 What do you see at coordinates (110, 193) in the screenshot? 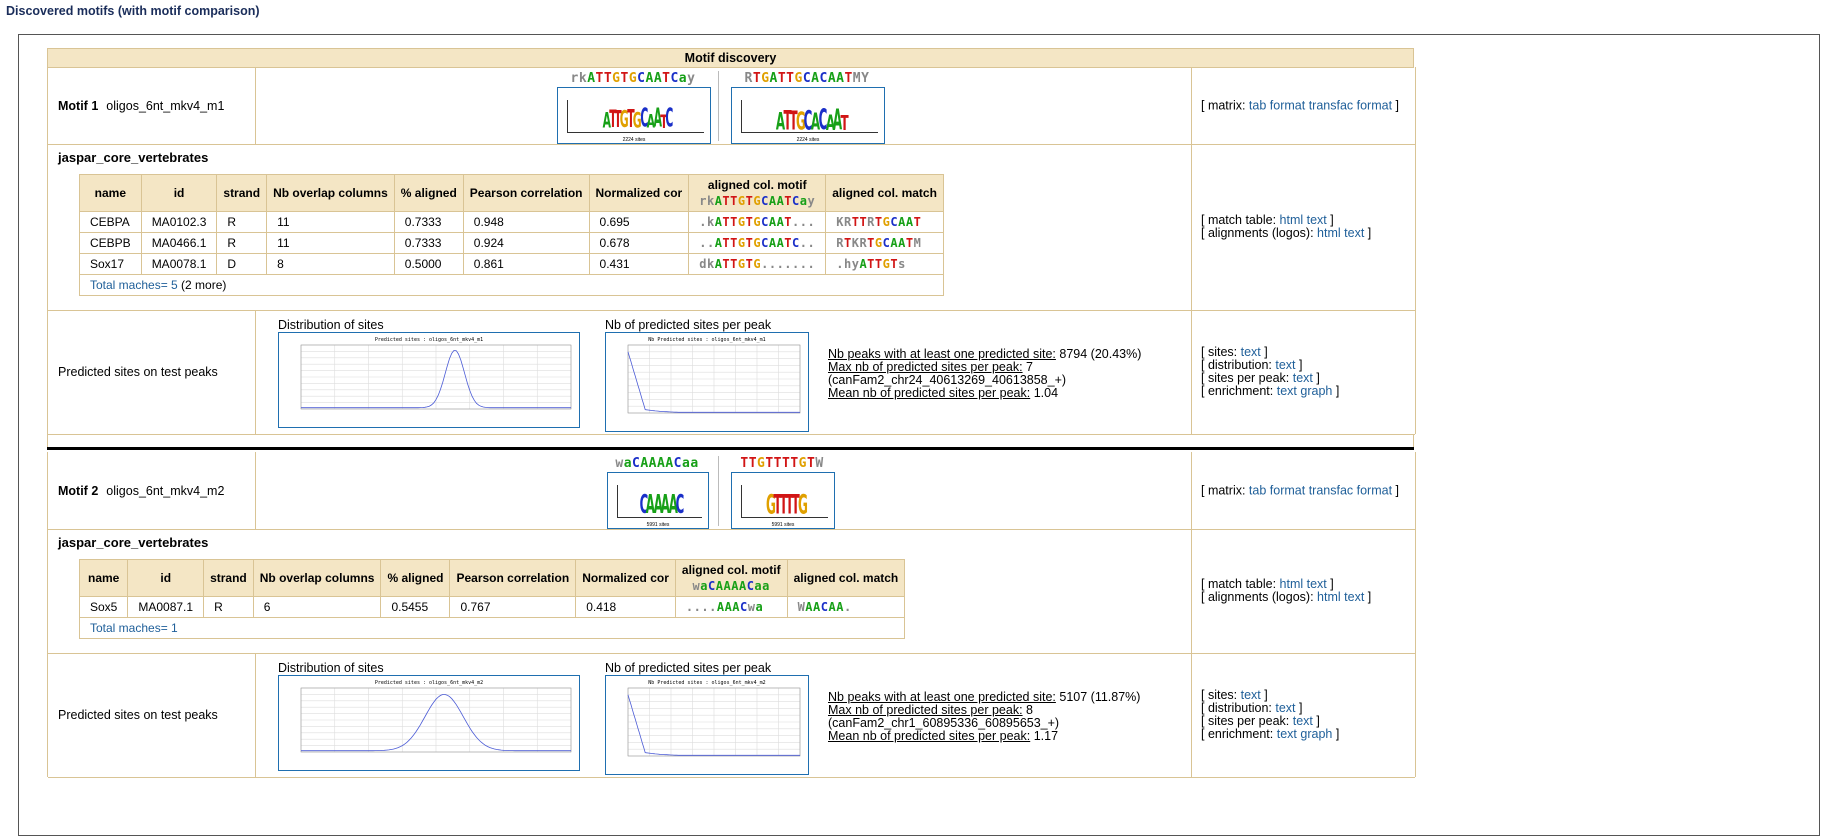
I see `col-header-name: name` at bounding box center [110, 193].